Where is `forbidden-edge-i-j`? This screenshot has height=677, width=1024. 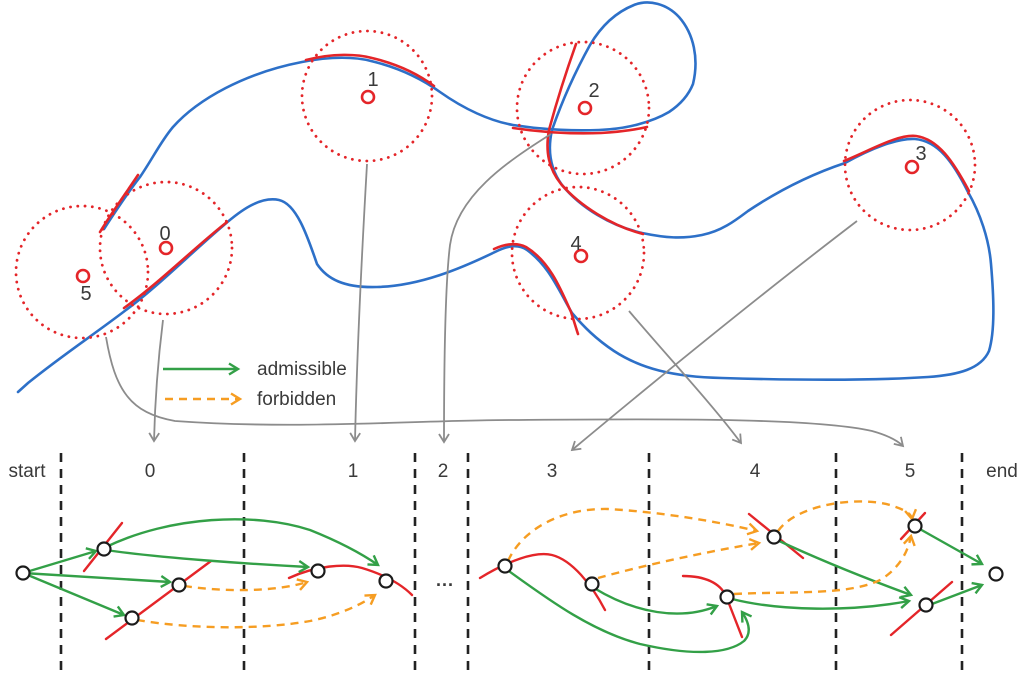 forbidden-edge-i-j is located at coordinates (824, 564).